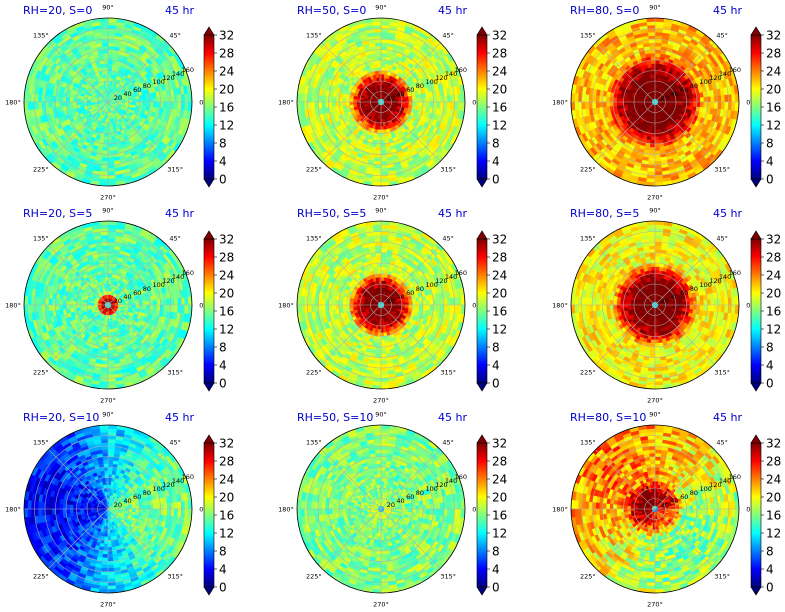 The image size is (785, 612). I want to click on colorbar-tick-label: 4, so click(223, 162).